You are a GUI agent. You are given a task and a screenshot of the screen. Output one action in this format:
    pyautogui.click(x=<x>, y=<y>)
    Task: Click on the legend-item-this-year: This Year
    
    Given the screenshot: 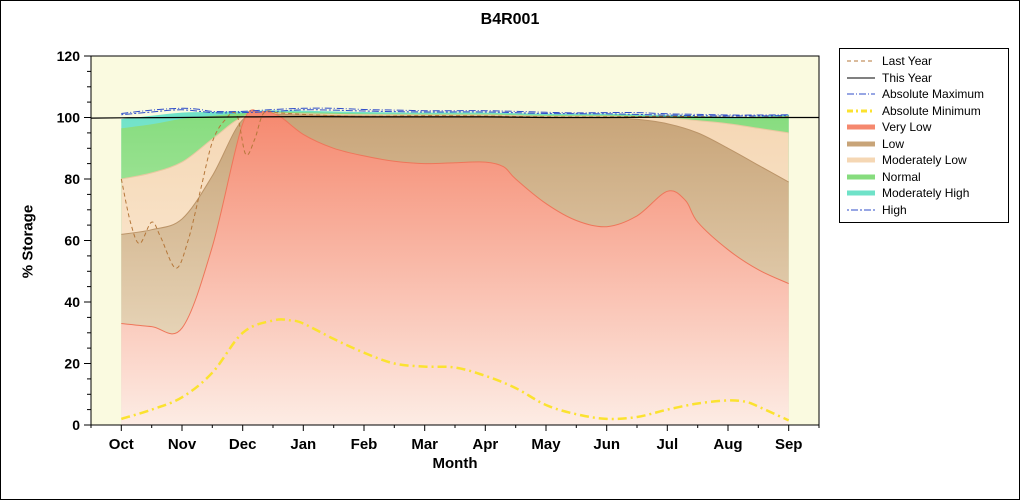 What is the action you would take?
    pyautogui.click(x=924, y=78)
    